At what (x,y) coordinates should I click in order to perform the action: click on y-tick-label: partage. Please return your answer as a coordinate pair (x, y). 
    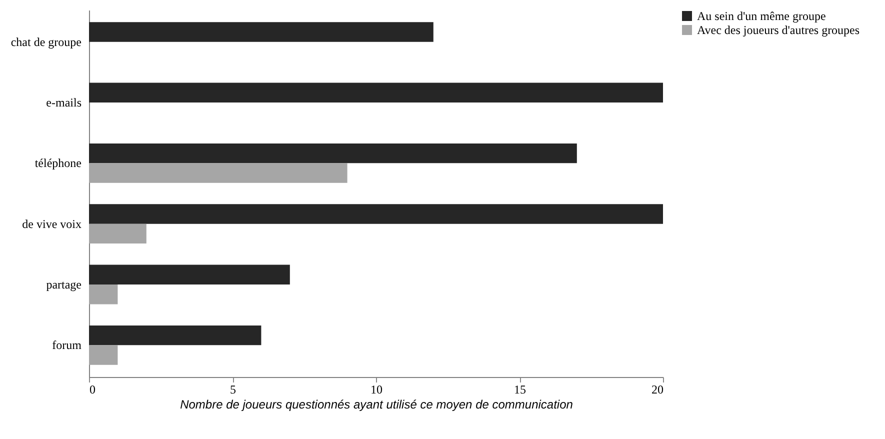
    Looking at the image, I should click on (64, 284).